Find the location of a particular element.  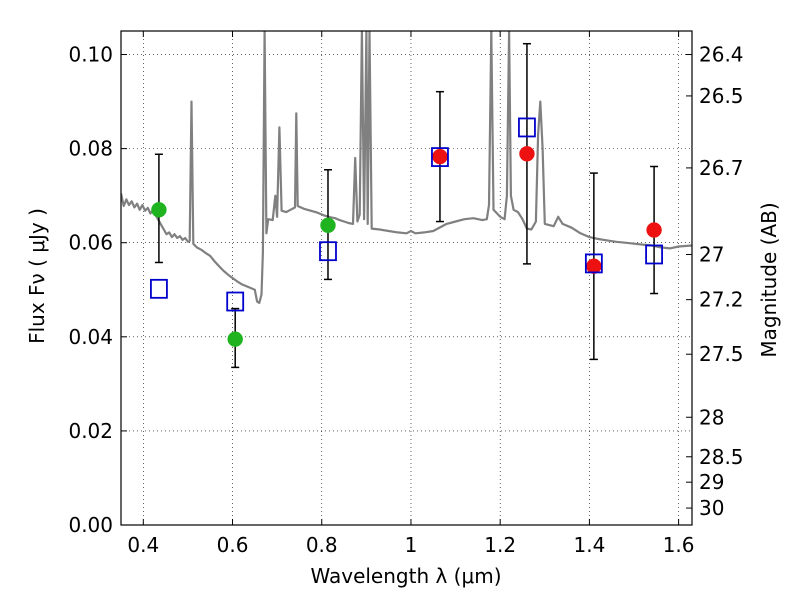

y-tick-label: 0.02 is located at coordinates (90, 431).